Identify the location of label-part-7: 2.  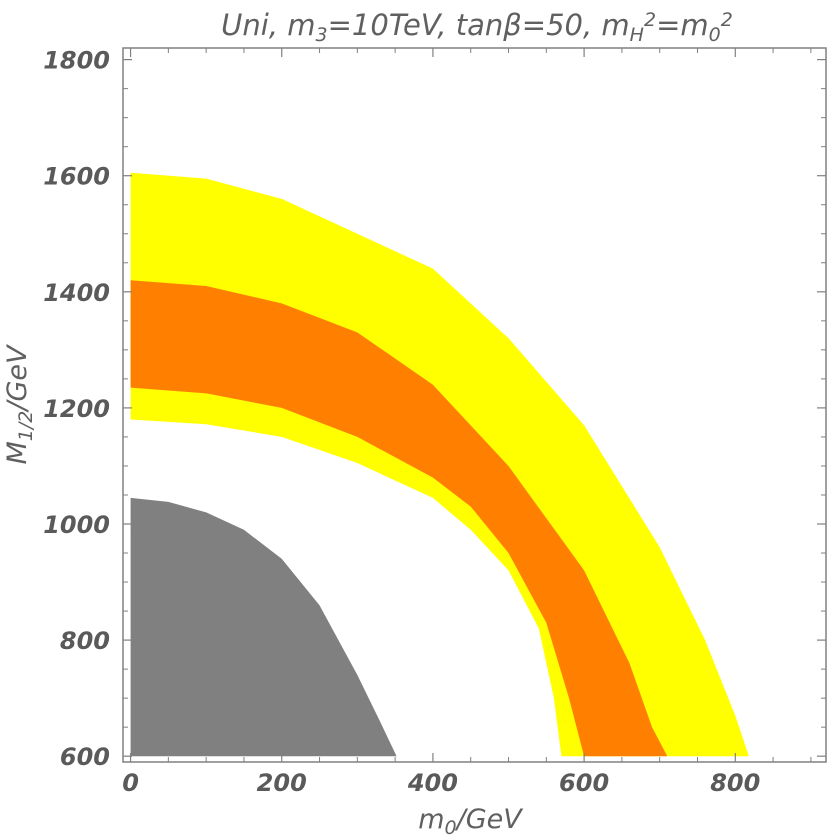
(727, 20).